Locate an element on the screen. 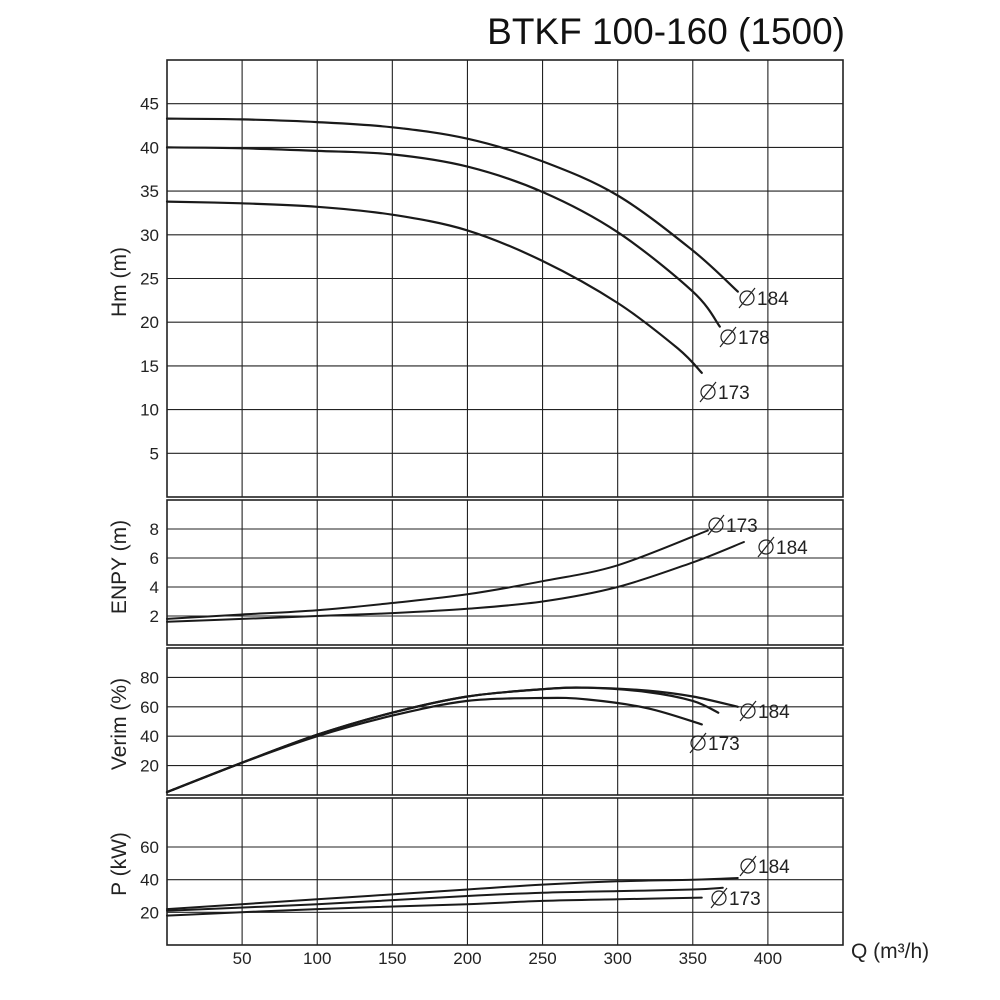 Image resolution: width=1000 pixels, height=1000 pixels. x-tick-label: 300 is located at coordinates (617, 958).